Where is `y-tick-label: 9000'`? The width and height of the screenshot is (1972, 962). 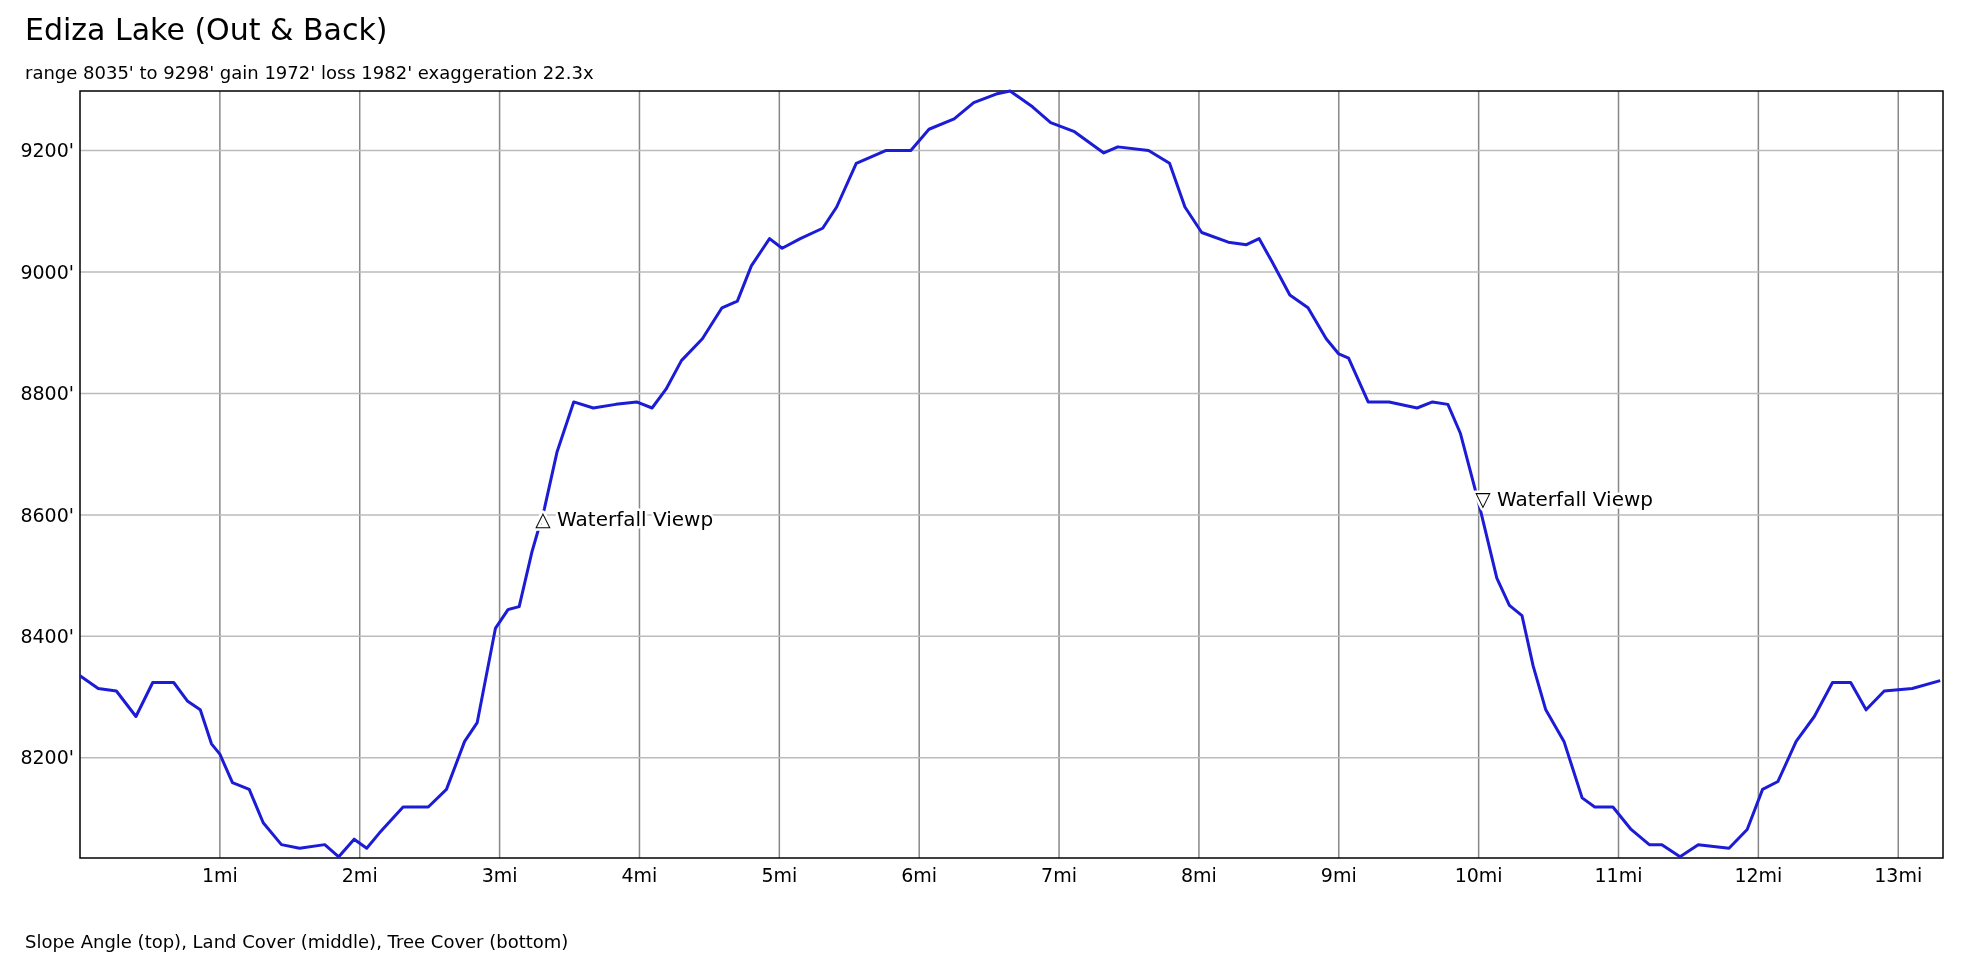
y-tick-label: 9000' is located at coordinates (47, 271).